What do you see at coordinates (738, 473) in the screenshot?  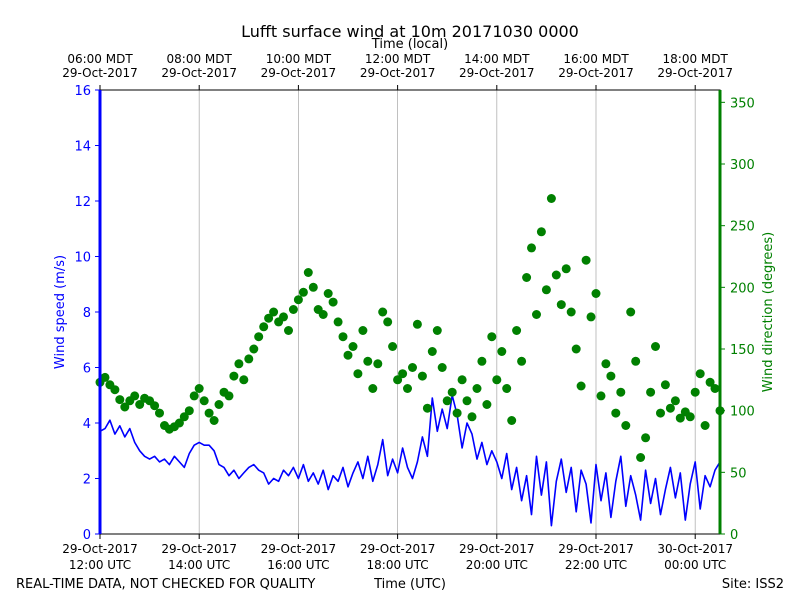 I see `right-tick-label: 50` at bounding box center [738, 473].